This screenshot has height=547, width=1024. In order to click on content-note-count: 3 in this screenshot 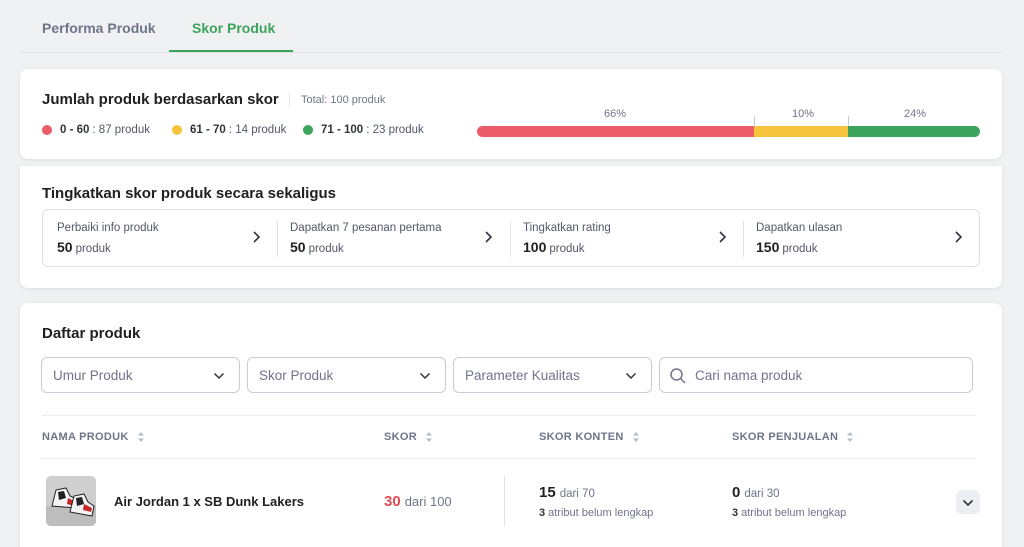, I will do `click(542, 513)`.